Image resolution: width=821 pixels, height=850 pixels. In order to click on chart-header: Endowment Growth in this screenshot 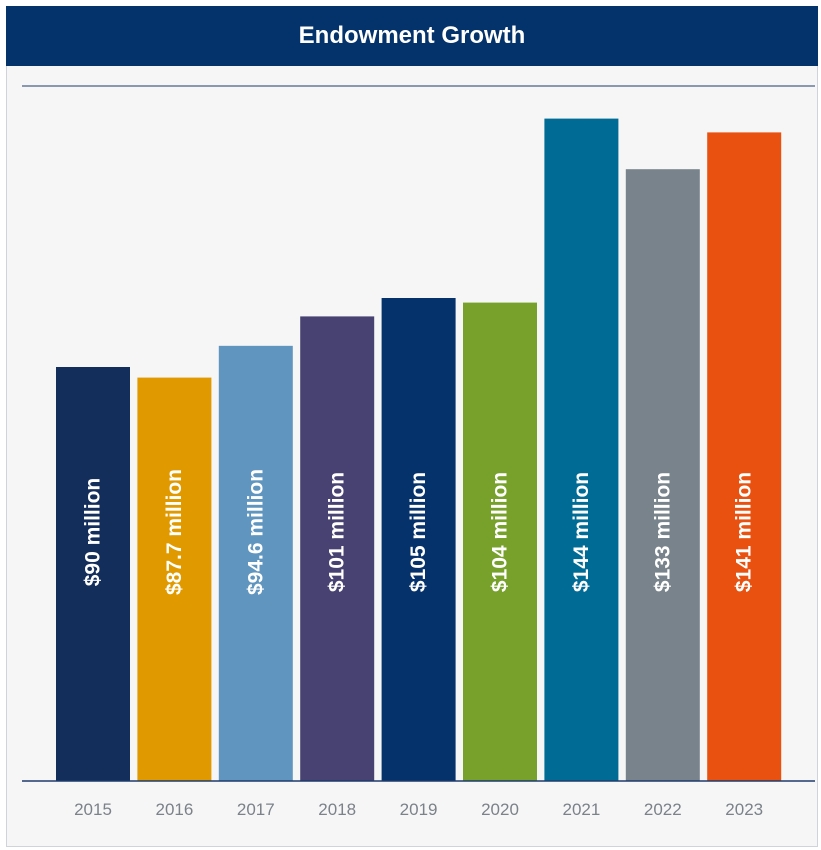, I will do `click(412, 36)`.